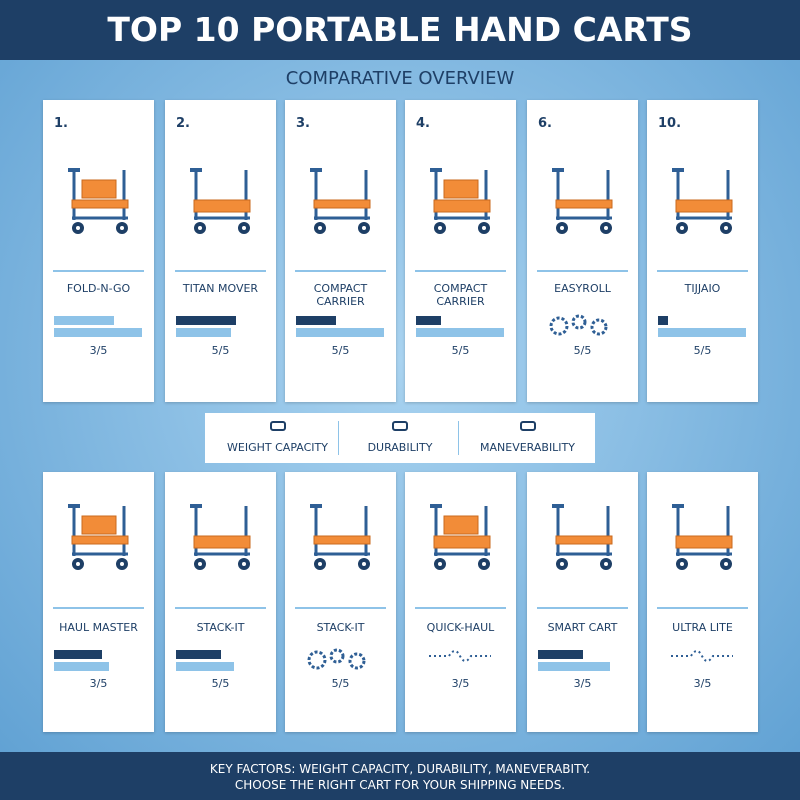 This screenshot has height=800, width=800. What do you see at coordinates (702, 602) in the screenshot?
I see `card: ULTRA LITE 3/5` at bounding box center [702, 602].